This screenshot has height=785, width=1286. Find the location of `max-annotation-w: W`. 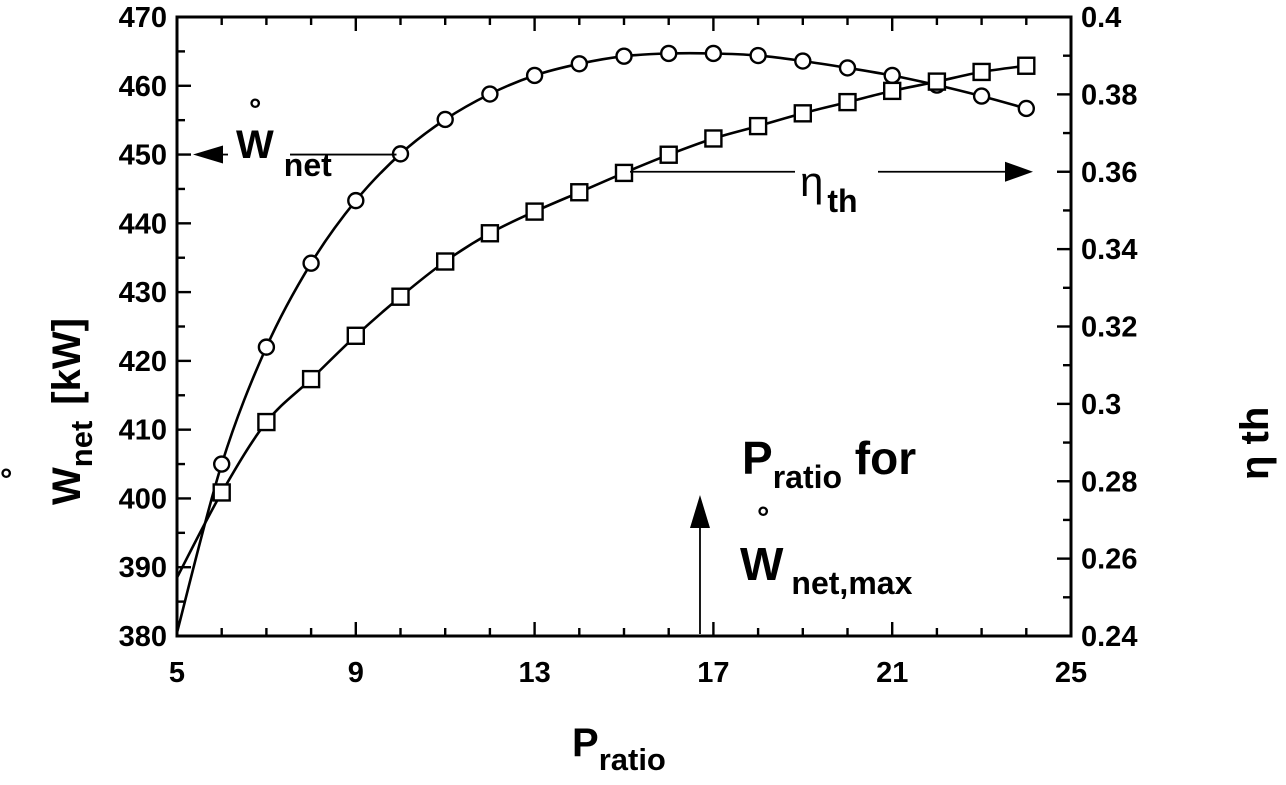

max-annotation-w: W is located at coordinates (762, 564).